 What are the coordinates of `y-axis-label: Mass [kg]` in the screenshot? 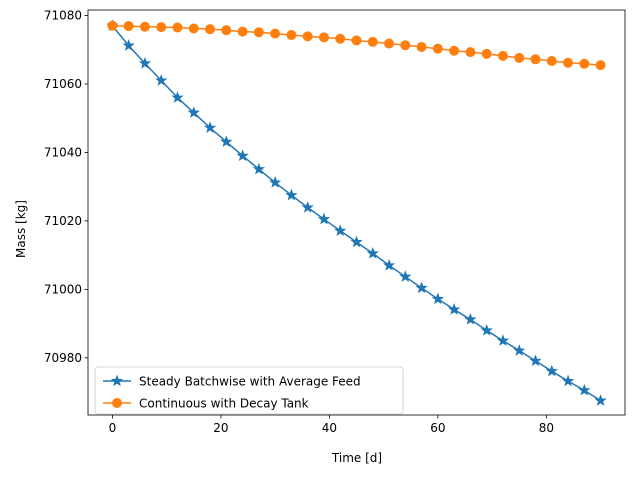 It's located at (21, 229).